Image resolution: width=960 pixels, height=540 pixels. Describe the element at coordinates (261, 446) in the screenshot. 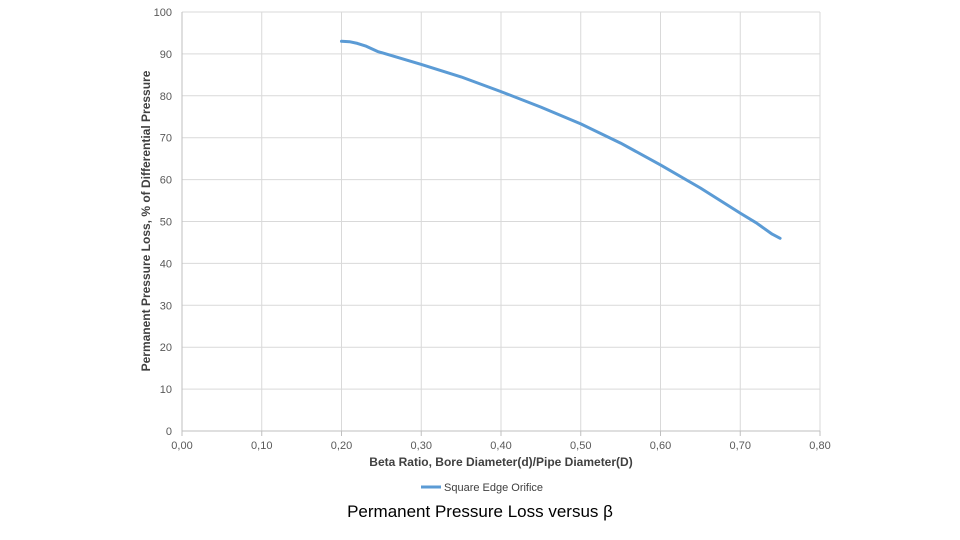

I see `x-tick-label: 0,10` at that location.